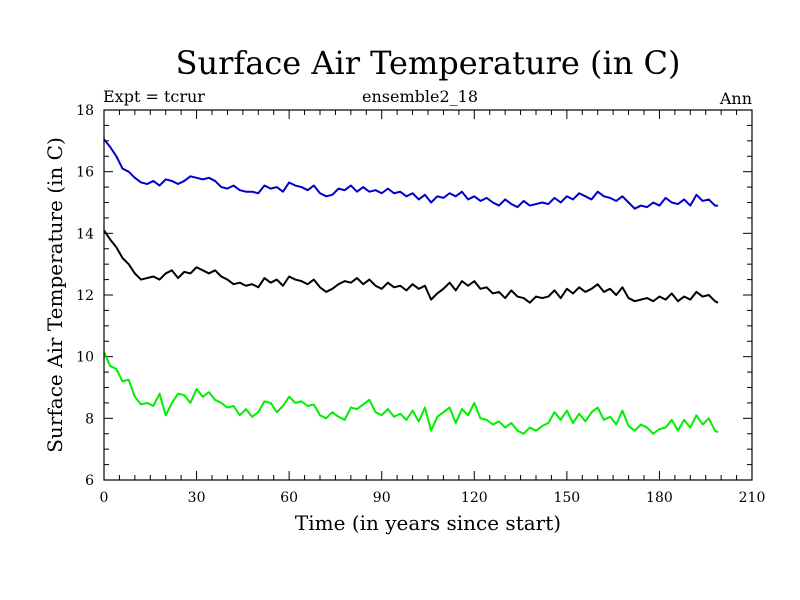 The height and width of the screenshot is (600, 800). Describe the element at coordinates (735, 98) in the screenshot. I see `period-label: Ann` at that location.